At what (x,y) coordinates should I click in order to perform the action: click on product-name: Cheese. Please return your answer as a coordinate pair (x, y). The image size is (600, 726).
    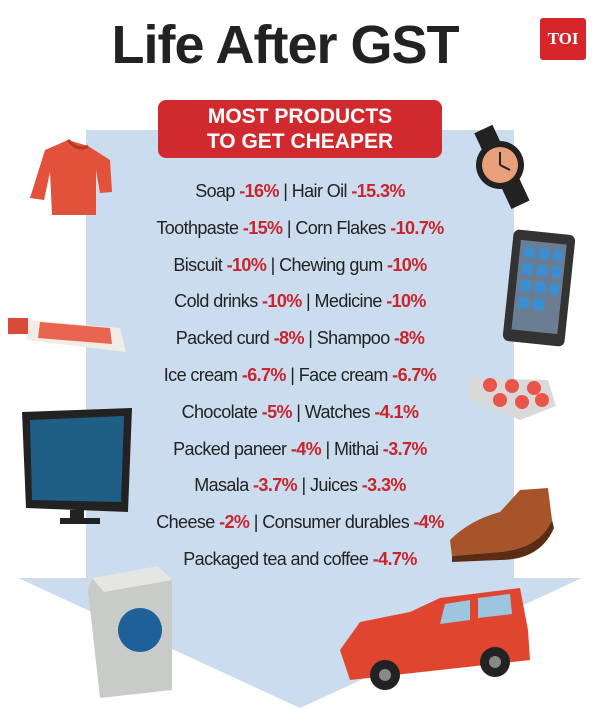
    Looking at the image, I should click on (185, 522).